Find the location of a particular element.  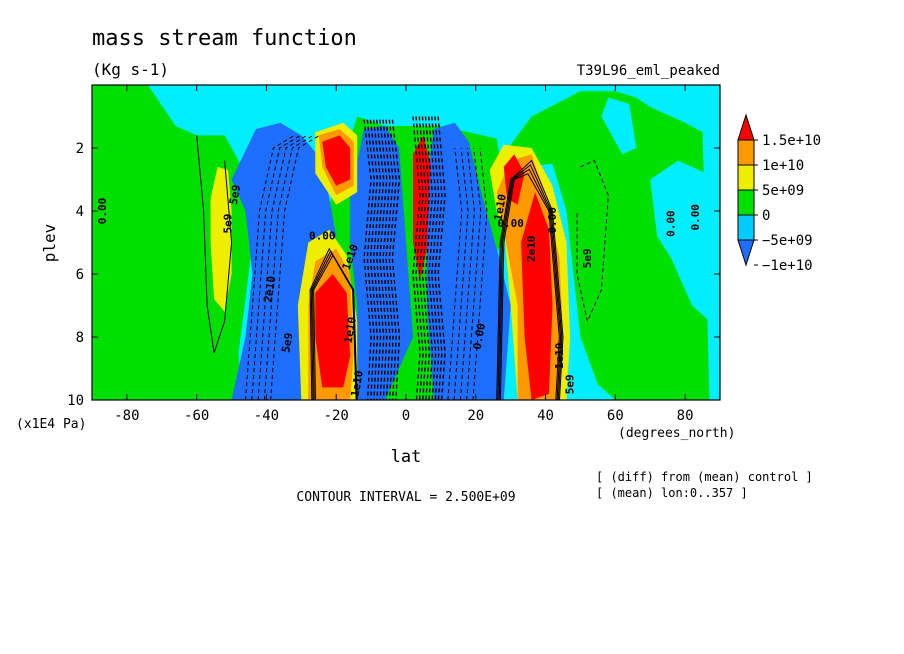

note-mean: [ (mean) lon:0..357 ] is located at coordinates (672, 493).